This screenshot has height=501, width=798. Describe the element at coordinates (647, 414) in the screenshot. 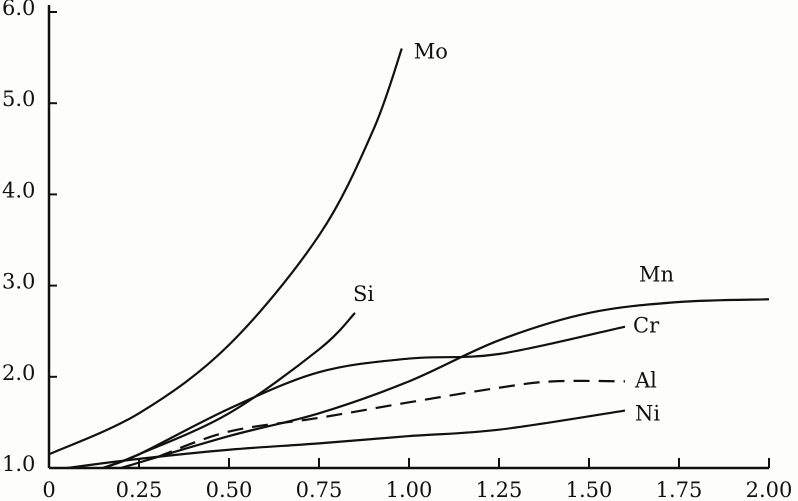

I see `series-label-ni: Ni` at that location.